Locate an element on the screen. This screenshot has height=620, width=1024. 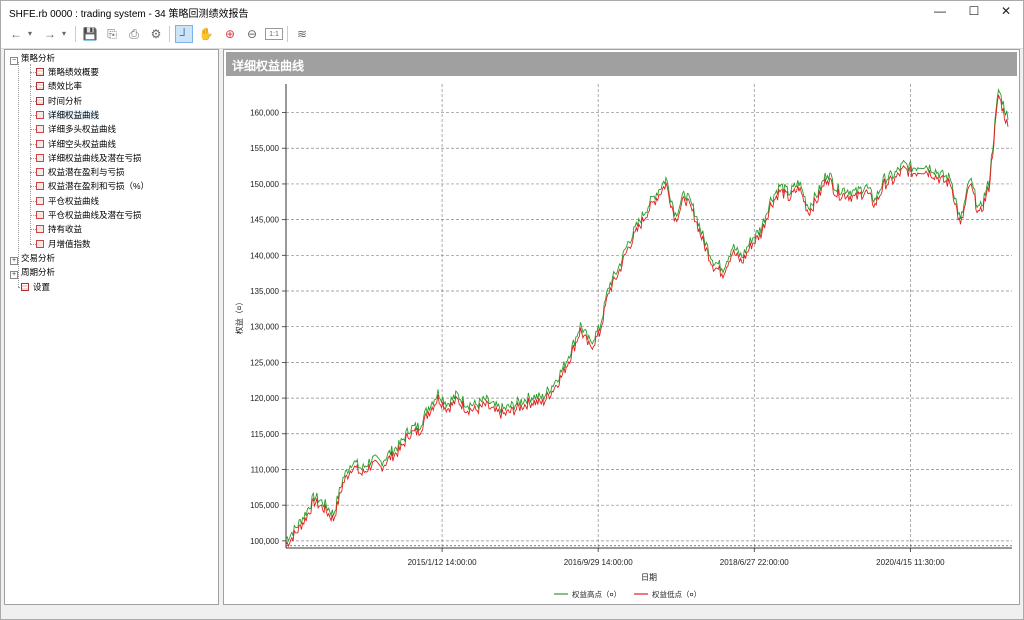
forward-dropdown-icon: ▾ is located at coordinates (63, 33).